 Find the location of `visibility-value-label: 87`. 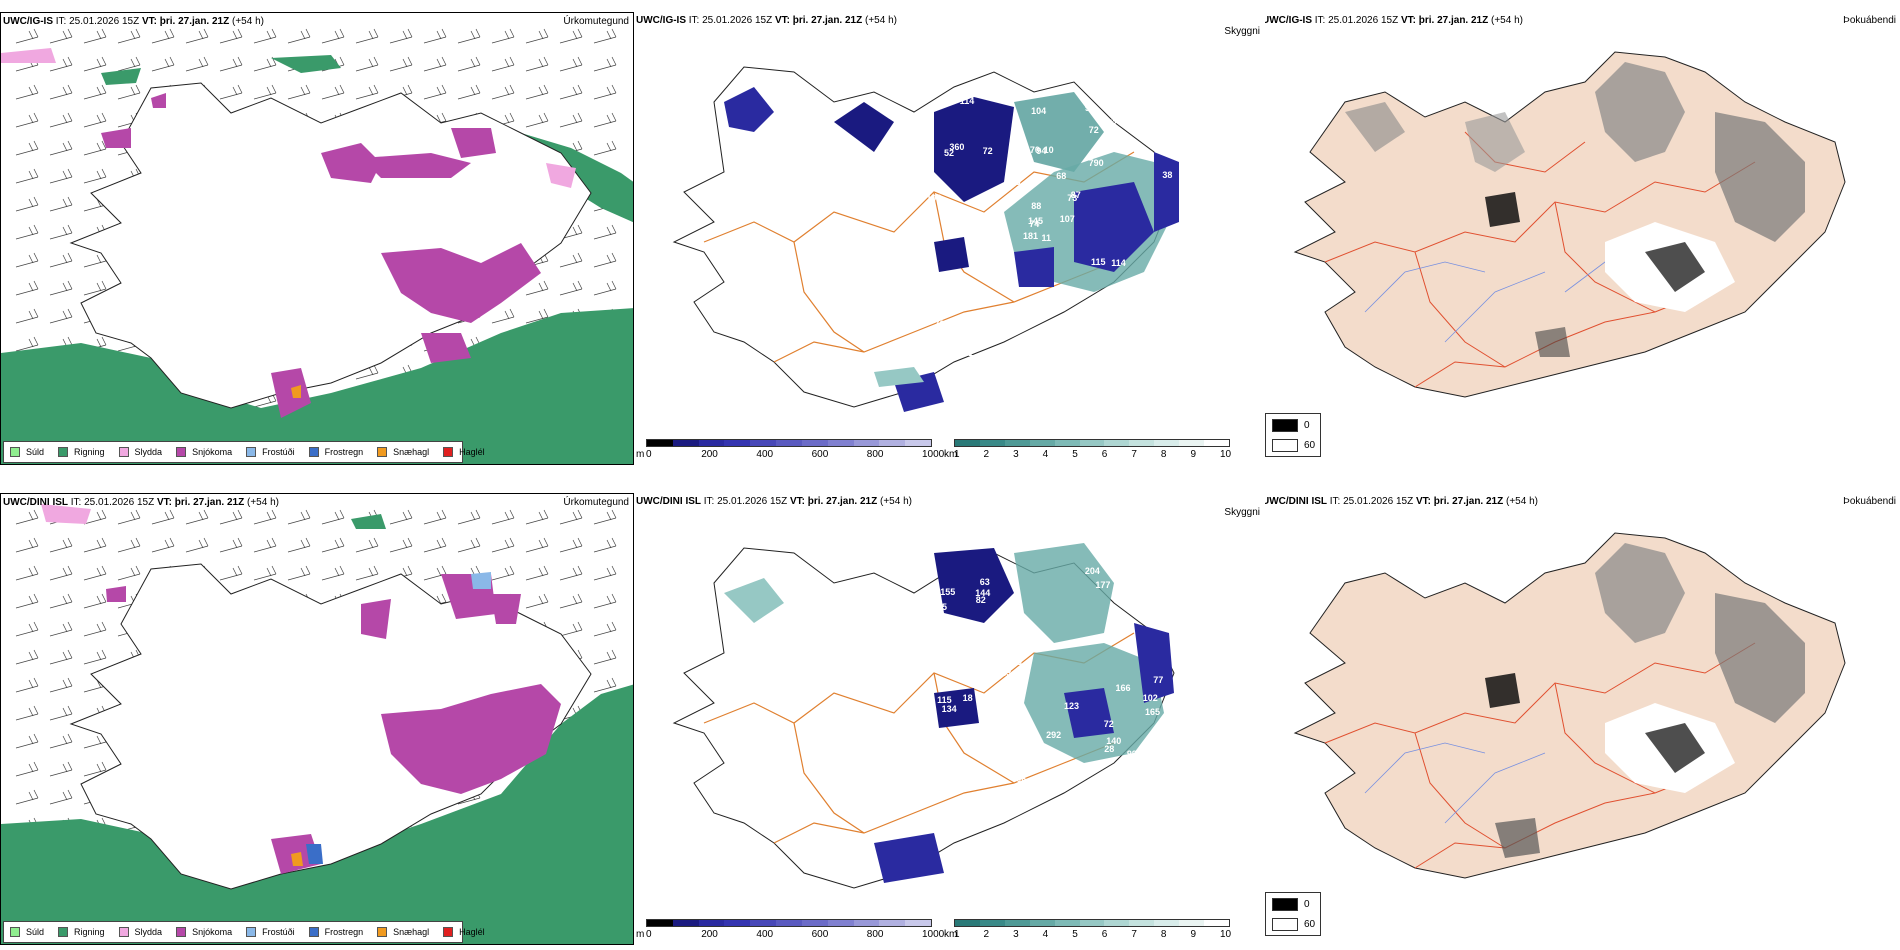

visibility-value-label: 87 is located at coordinates (1075, 195).